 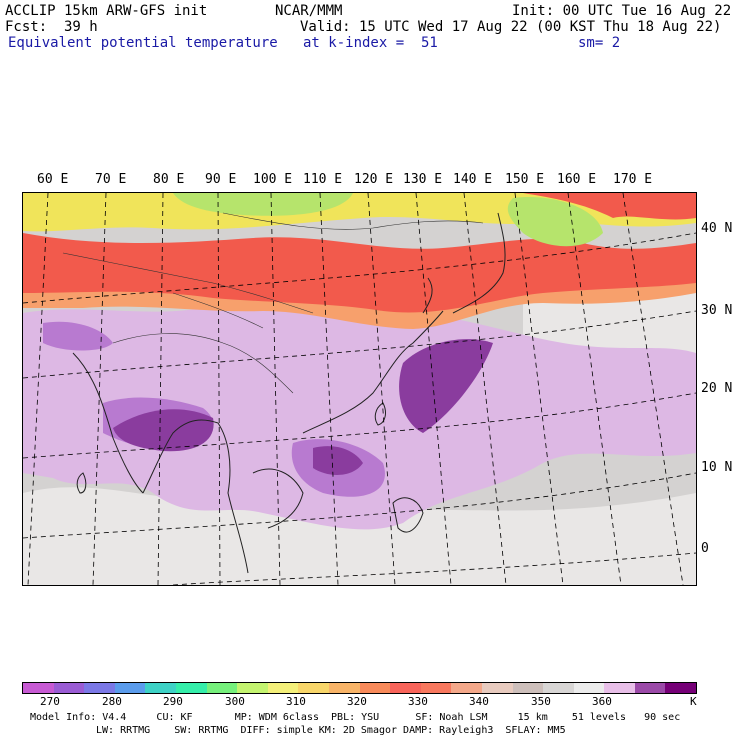 I want to click on field-lightgray-south, so click(x=359, y=536).